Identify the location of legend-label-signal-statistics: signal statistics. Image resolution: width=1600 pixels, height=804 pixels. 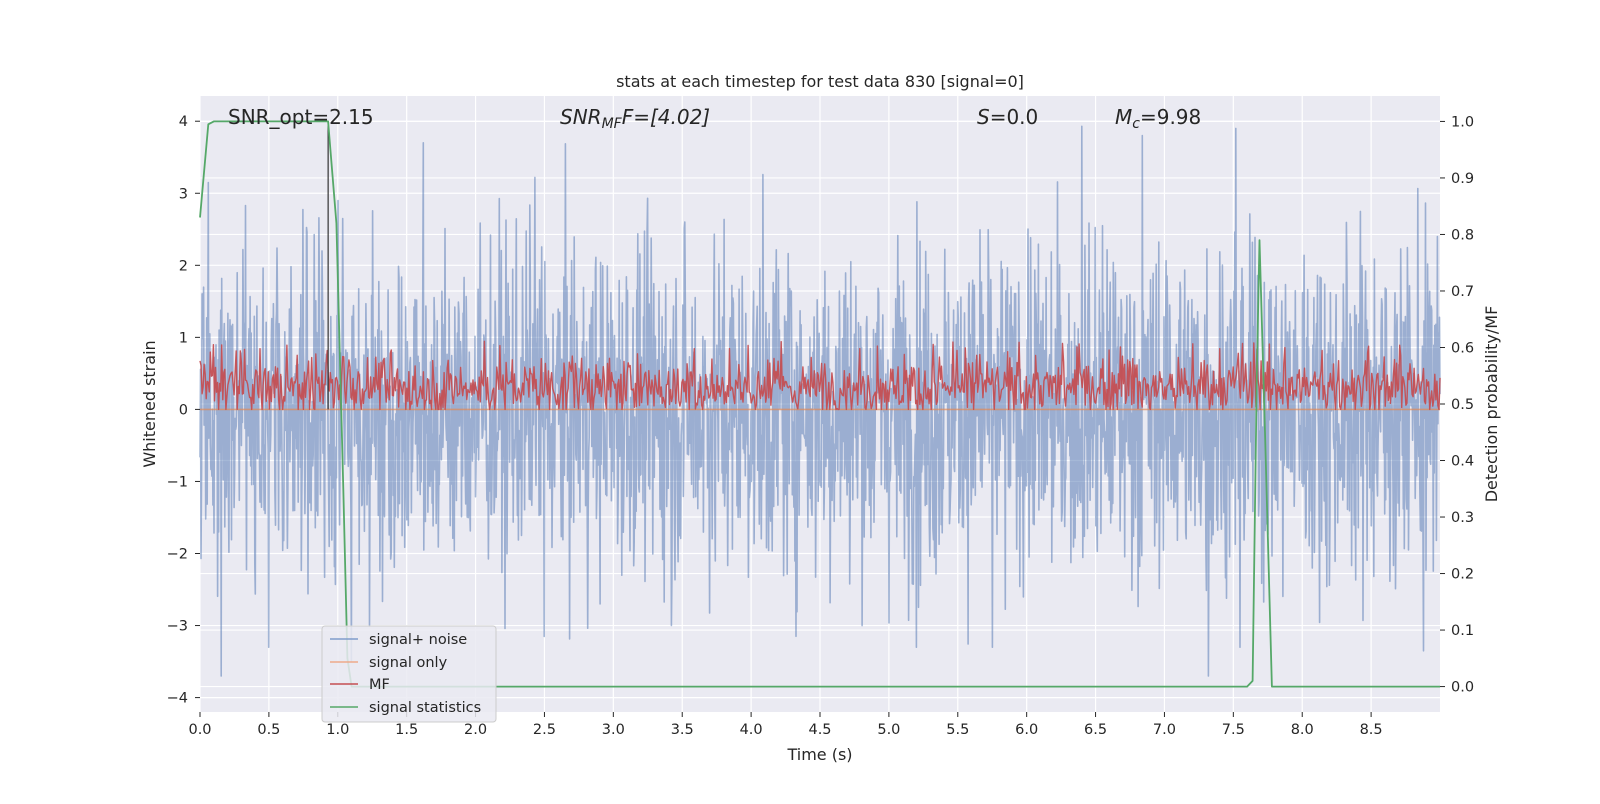
(425, 708).